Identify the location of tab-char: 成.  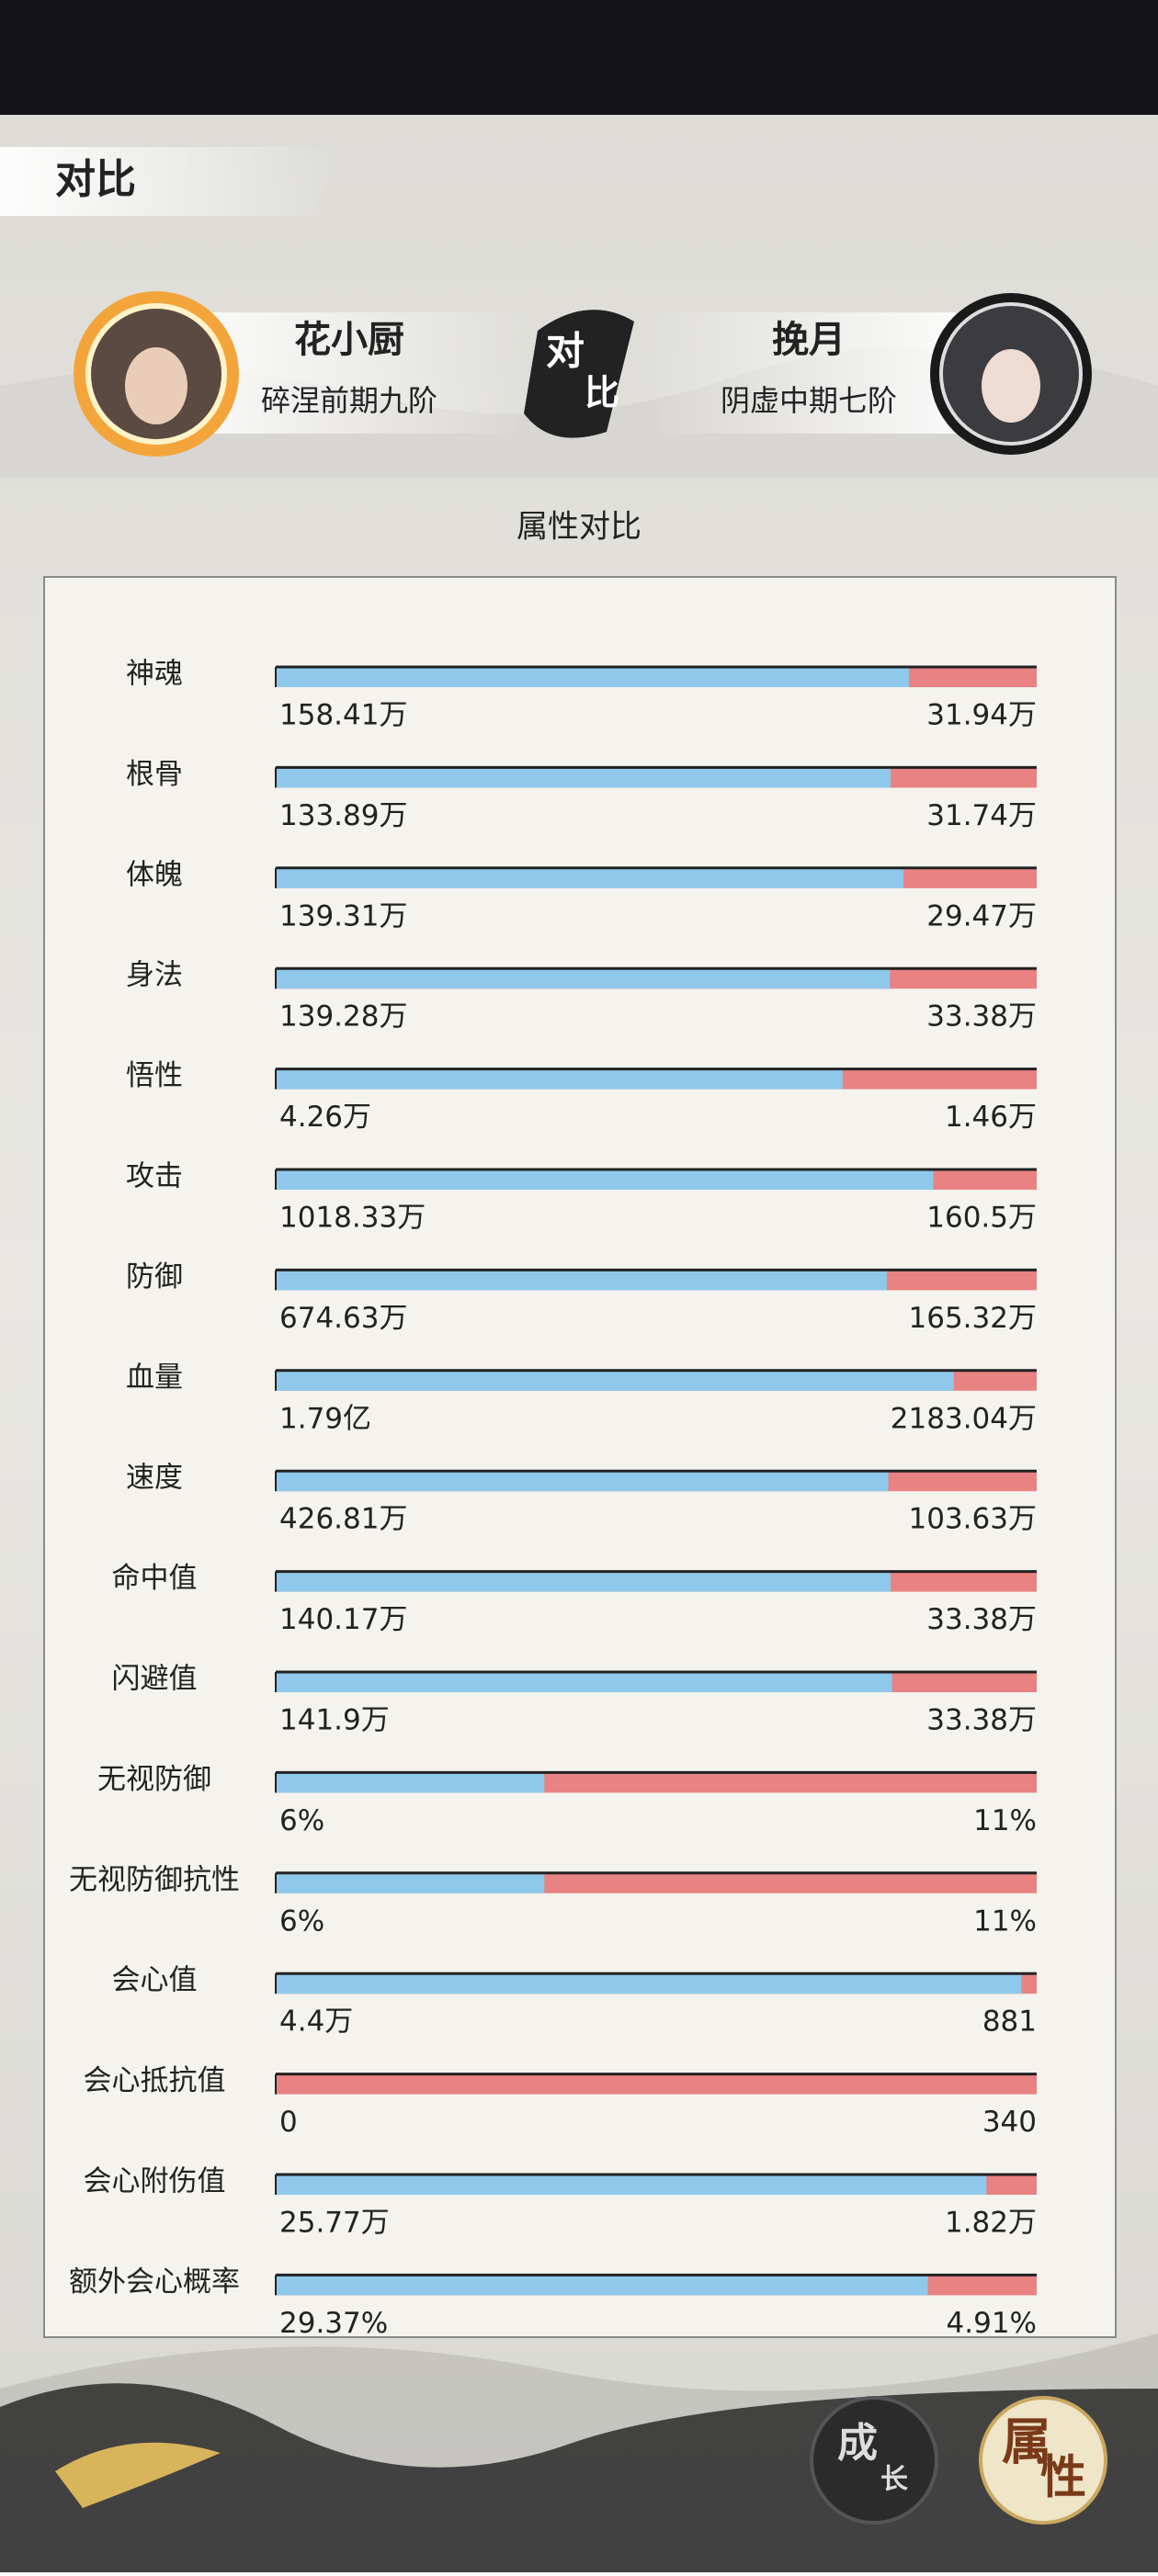
(857, 2443).